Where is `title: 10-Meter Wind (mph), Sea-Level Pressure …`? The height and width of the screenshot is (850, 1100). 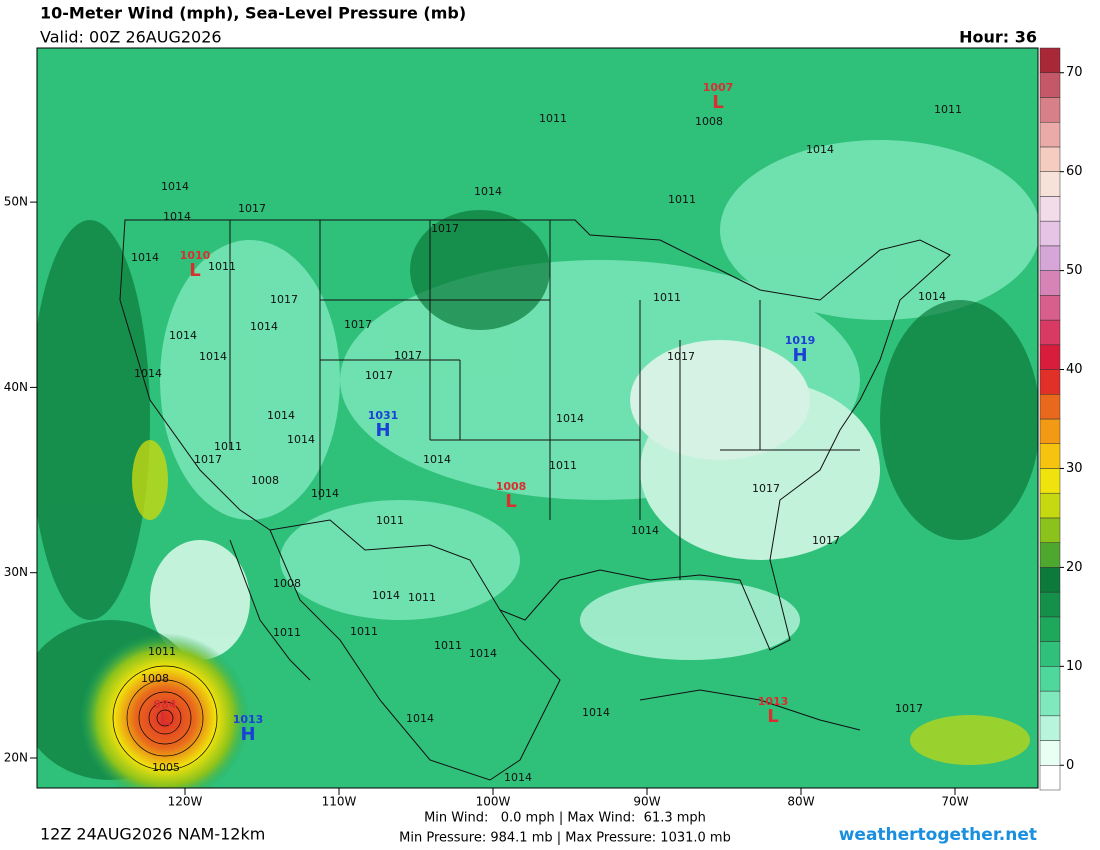
title: 10-Meter Wind (mph), Sea-Level Pressure … is located at coordinates (253, 13).